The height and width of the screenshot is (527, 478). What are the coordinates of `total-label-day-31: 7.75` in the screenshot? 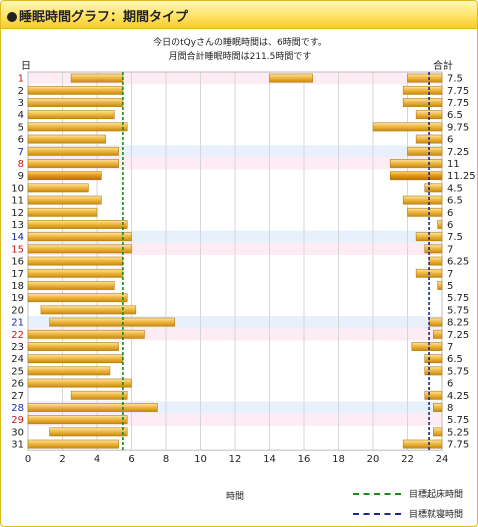 It's located at (458, 445).